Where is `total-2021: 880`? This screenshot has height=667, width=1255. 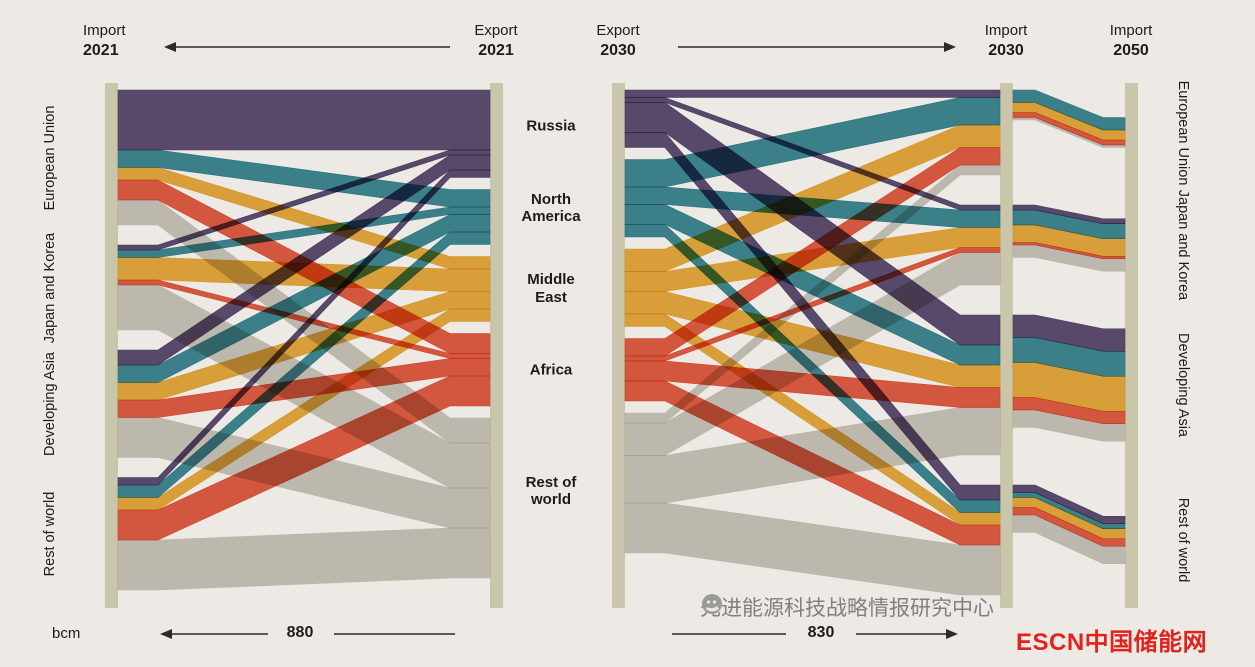
total-2021: 880 is located at coordinates (300, 632).